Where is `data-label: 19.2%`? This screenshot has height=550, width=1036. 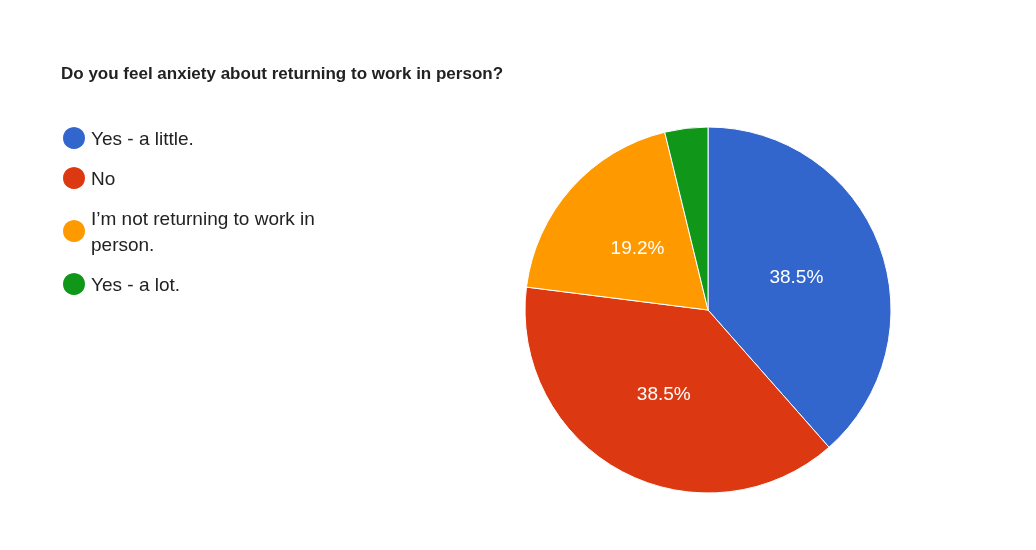
data-label: 19.2% is located at coordinates (637, 247).